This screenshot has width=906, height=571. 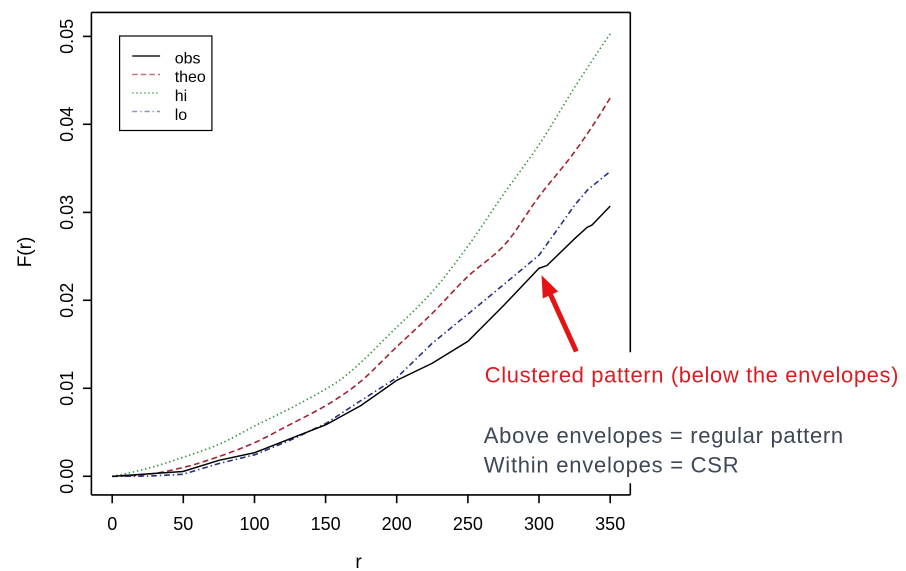 What do you see at coordinates (188, 58) in the screenshot?
I see `svg-text: obs` at bounding box center [188, 58].